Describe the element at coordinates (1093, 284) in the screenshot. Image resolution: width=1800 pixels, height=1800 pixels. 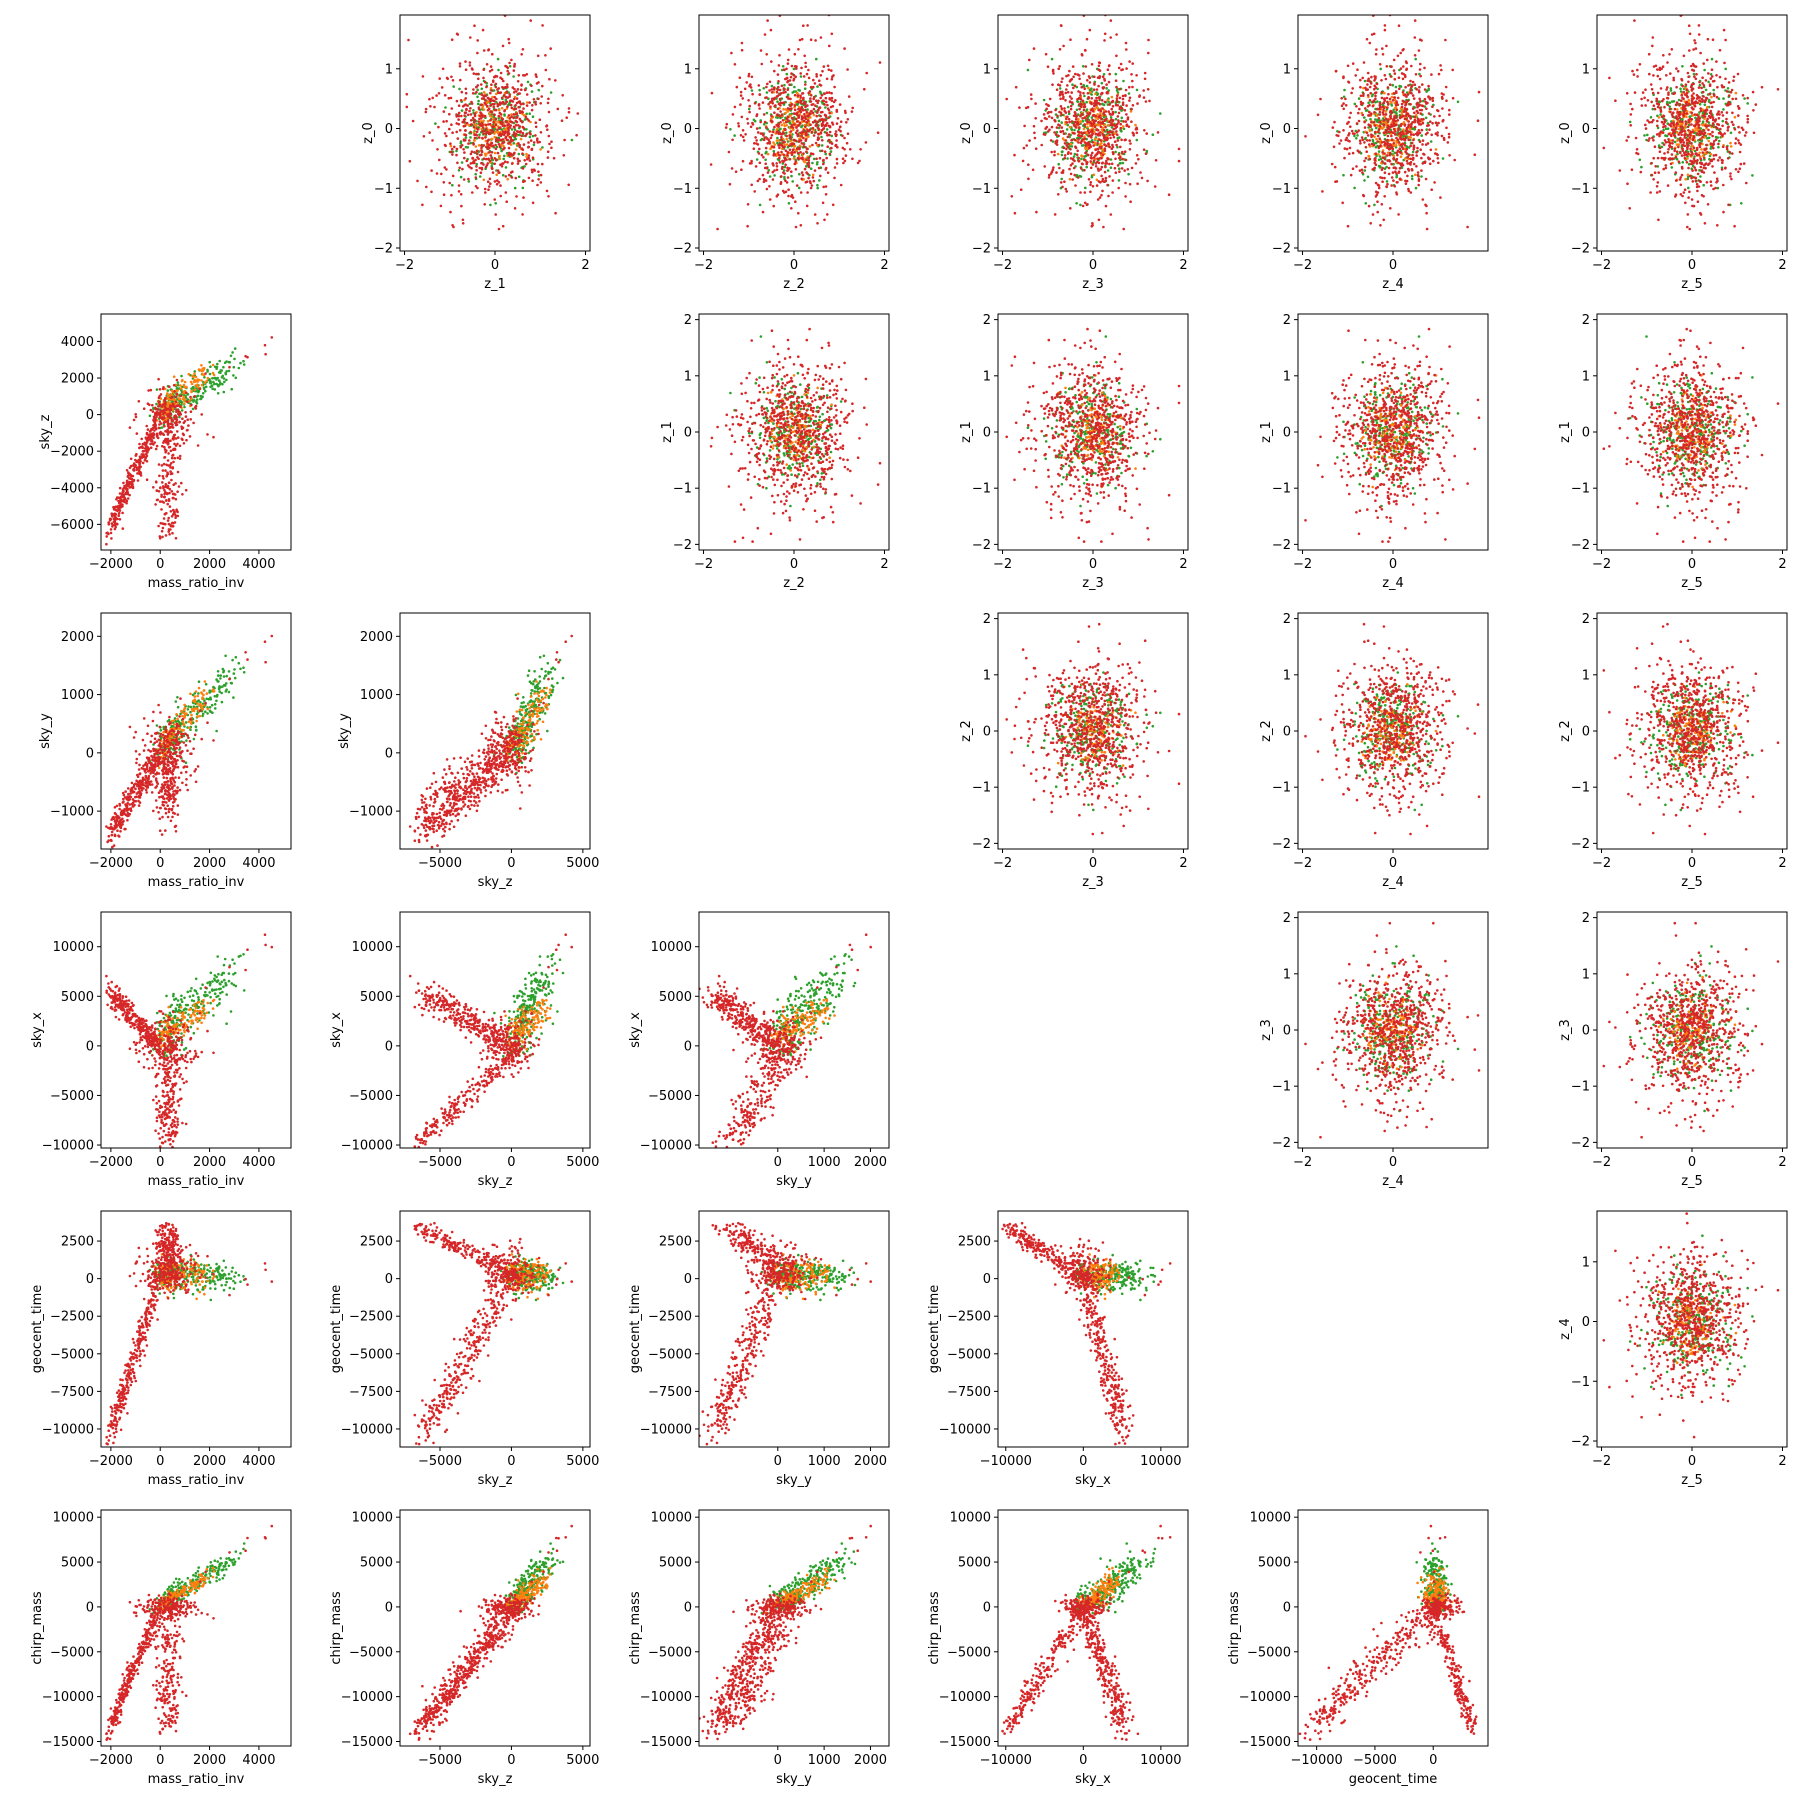
I see `x-axis-label: z_3` at that location.